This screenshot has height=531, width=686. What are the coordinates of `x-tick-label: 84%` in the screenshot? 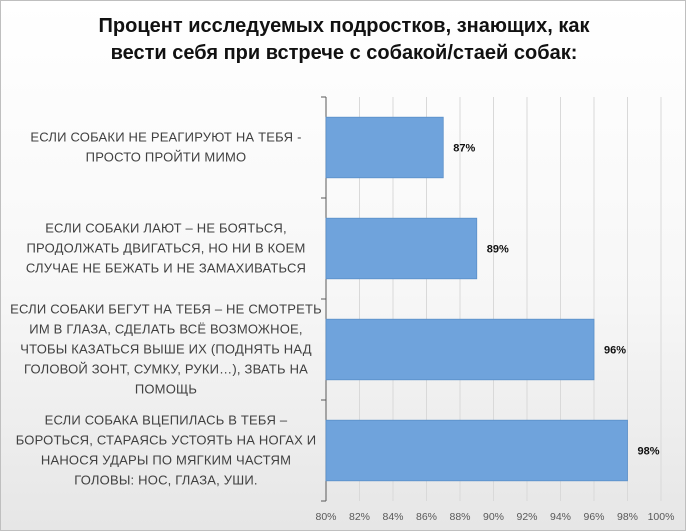 It's located at (392, 517).